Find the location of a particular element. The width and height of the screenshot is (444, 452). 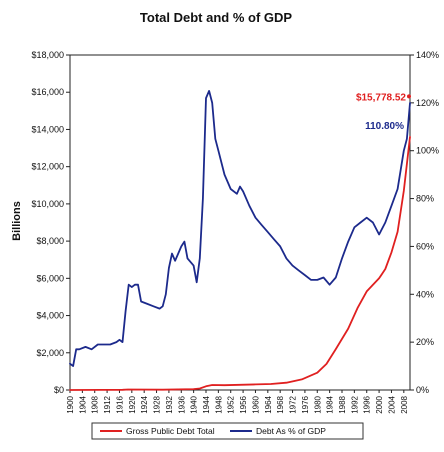

x-tick-label: 1984 is located at coordinates (330, 404).